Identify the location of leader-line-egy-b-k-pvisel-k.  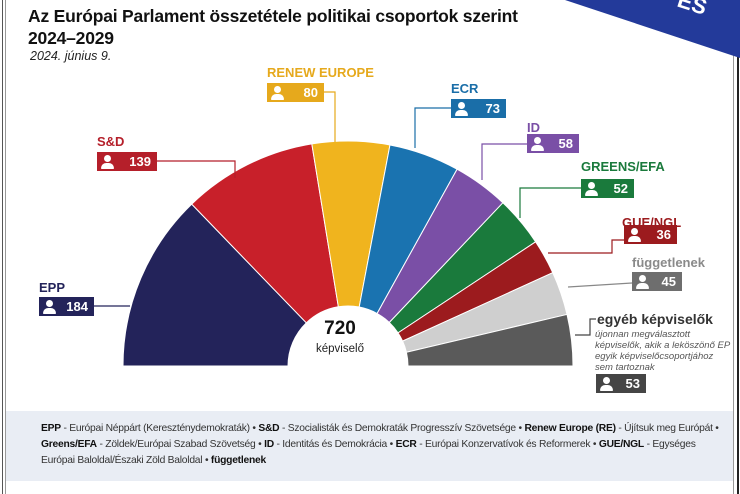
(585, 327).